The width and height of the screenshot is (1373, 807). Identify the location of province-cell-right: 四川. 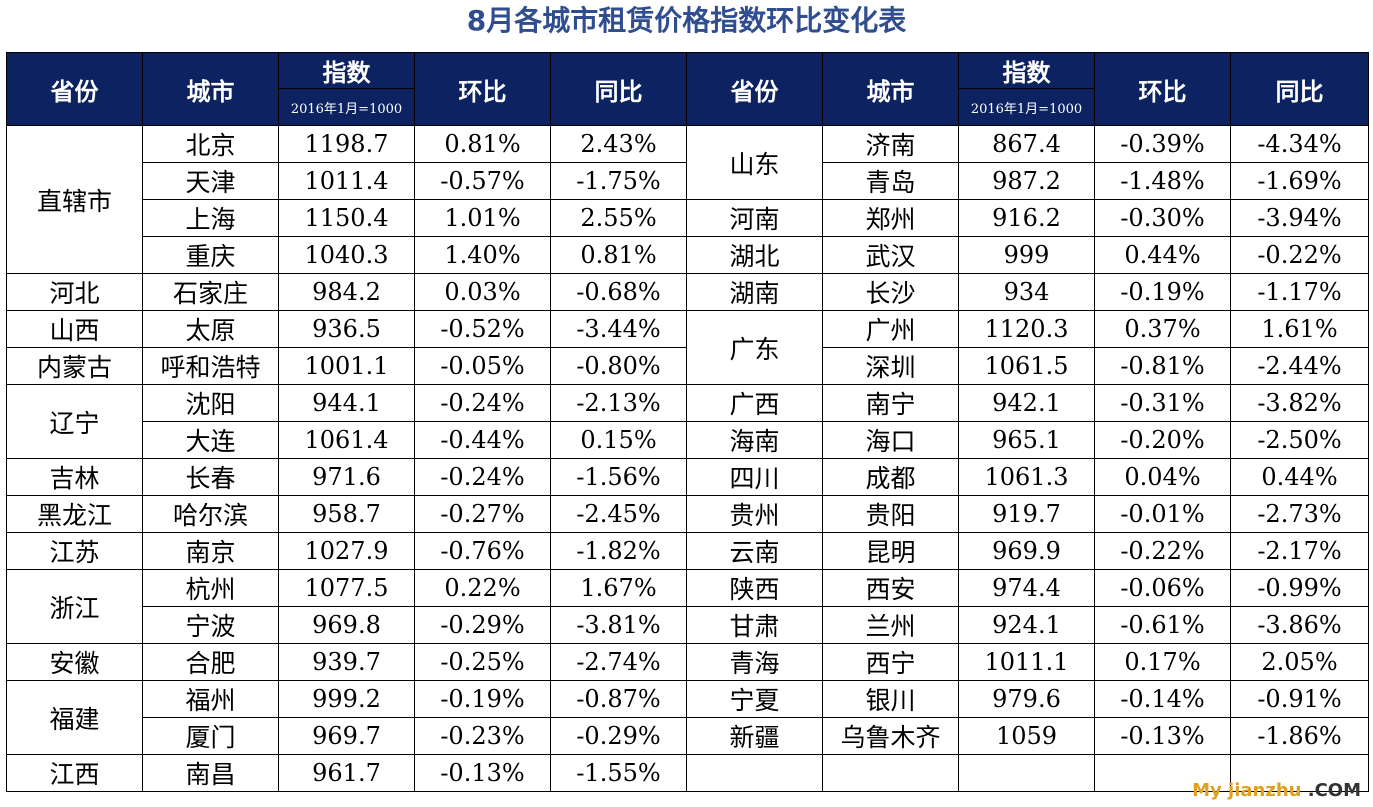
(754, 477).